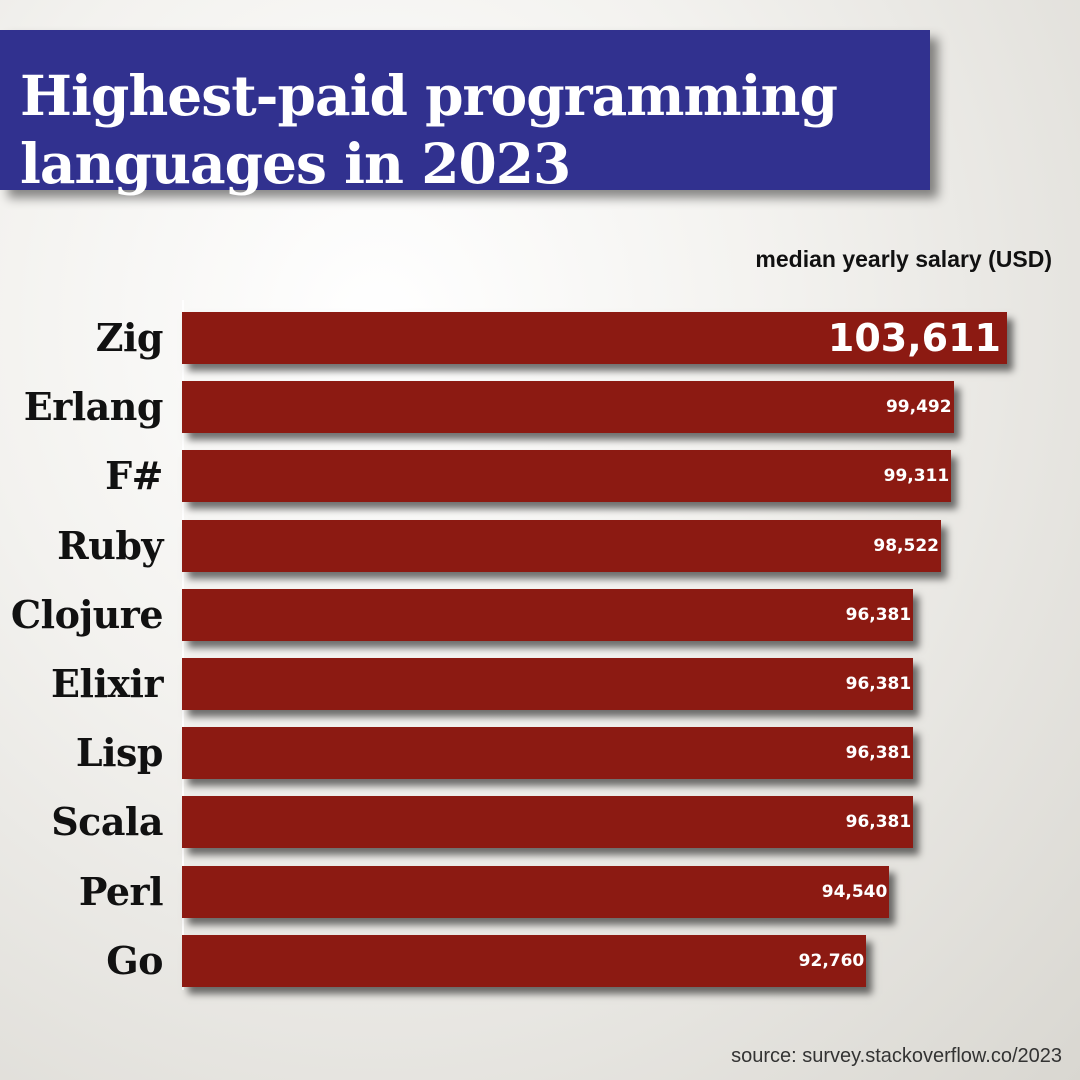 This screenshot has height=1080, width=1080. Describe the element at coordinates (568, 407) in the screenshot. I see `bar: 99,492` at that location.